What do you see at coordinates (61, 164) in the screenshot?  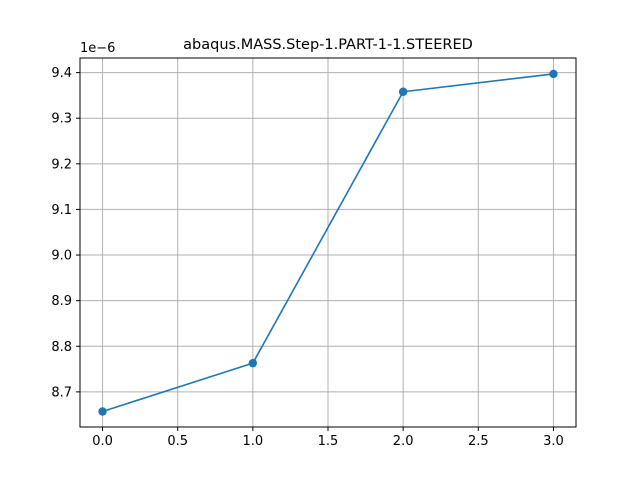 I see `y-tick-label: 9.2` at bounding box center [61, 164].